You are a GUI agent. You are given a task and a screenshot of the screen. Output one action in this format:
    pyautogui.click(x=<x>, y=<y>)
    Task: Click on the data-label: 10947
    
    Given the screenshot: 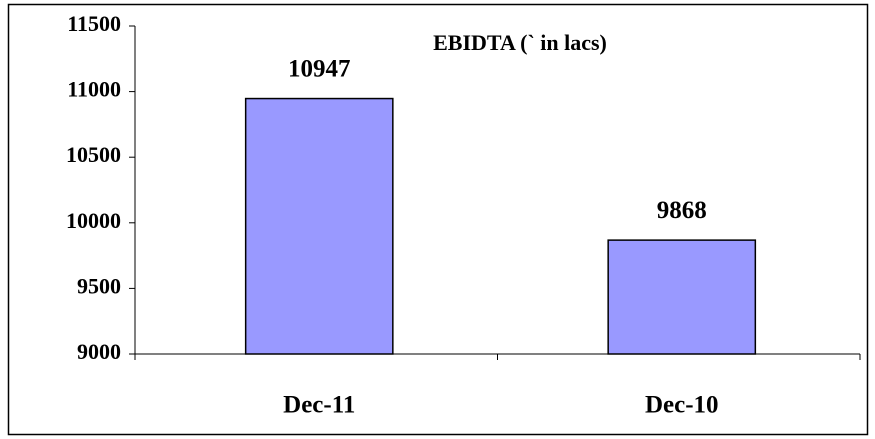 What is the action you would take?
    pyautogui.click(x=319, y=68)
    